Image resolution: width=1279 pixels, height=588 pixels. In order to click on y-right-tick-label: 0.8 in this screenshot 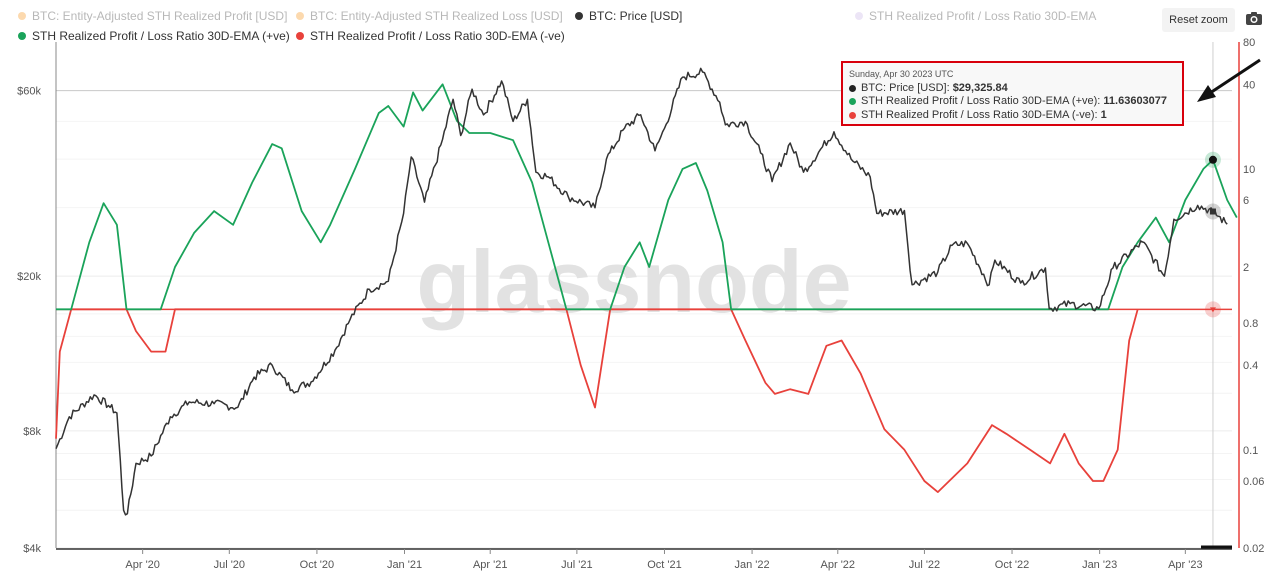, I will do `click(1250, 324)`.